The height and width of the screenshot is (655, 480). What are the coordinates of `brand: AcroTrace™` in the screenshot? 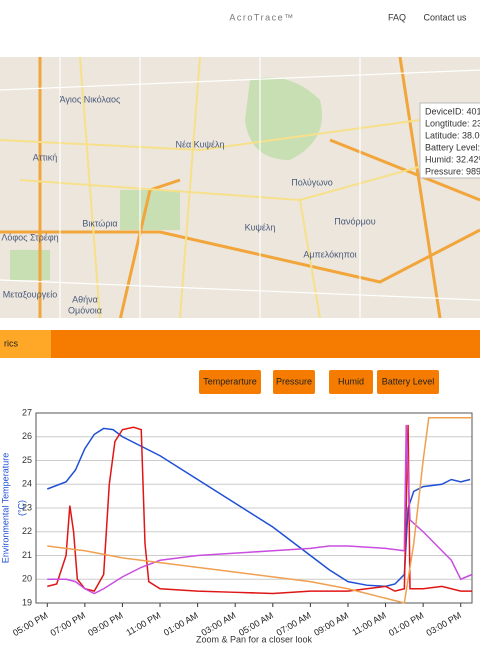 It's located at (261, 17).